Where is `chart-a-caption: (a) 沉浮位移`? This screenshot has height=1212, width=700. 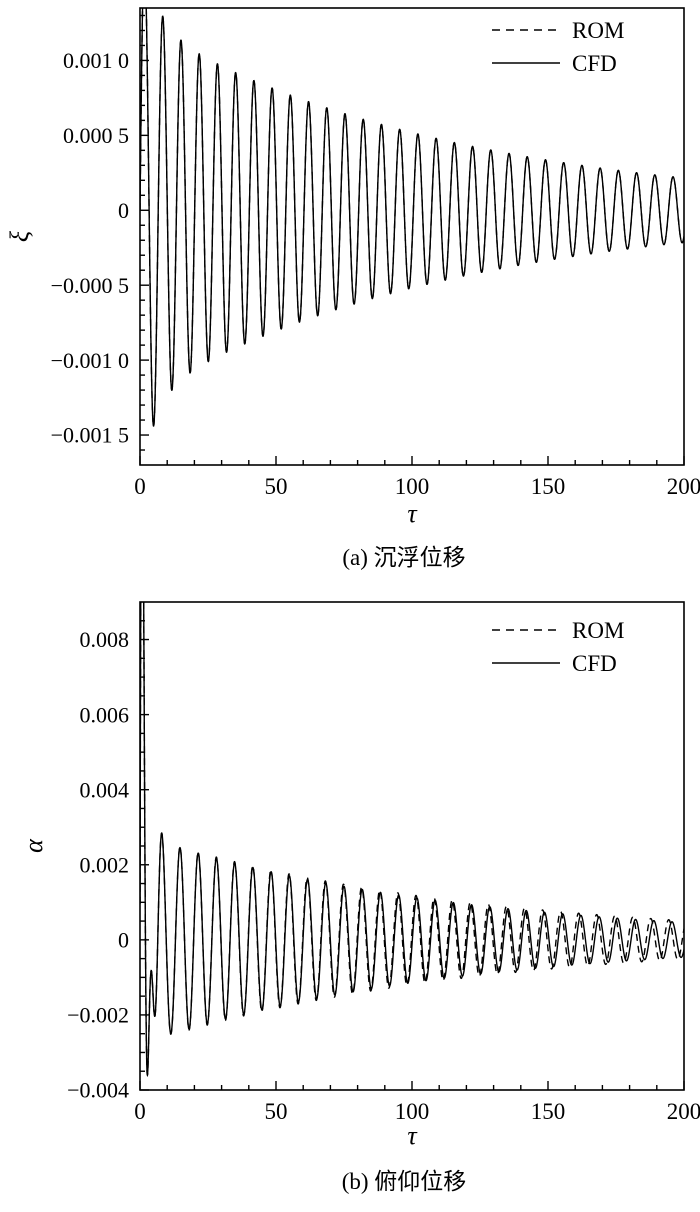
chart-a-caption: (a) 沉浮位移 is located at coordinates (404, 557).